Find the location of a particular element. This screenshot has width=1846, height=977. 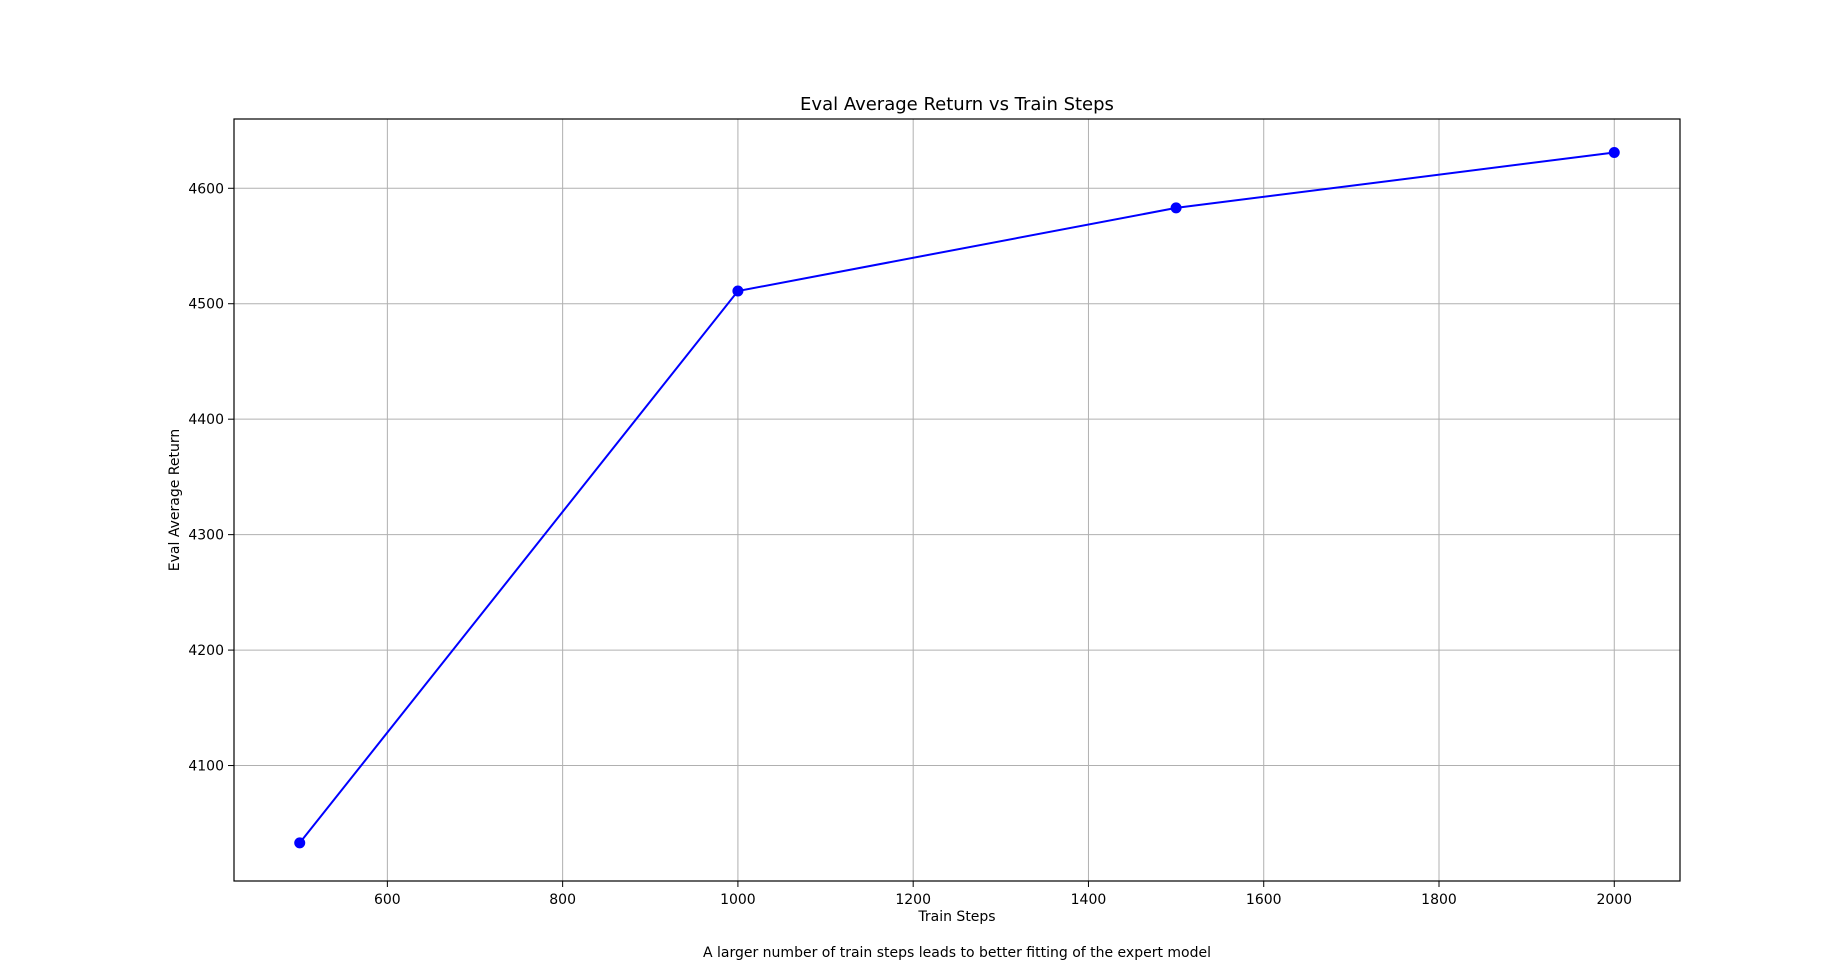

x-tick-label: 1000 is located at coordinates (738, 900).